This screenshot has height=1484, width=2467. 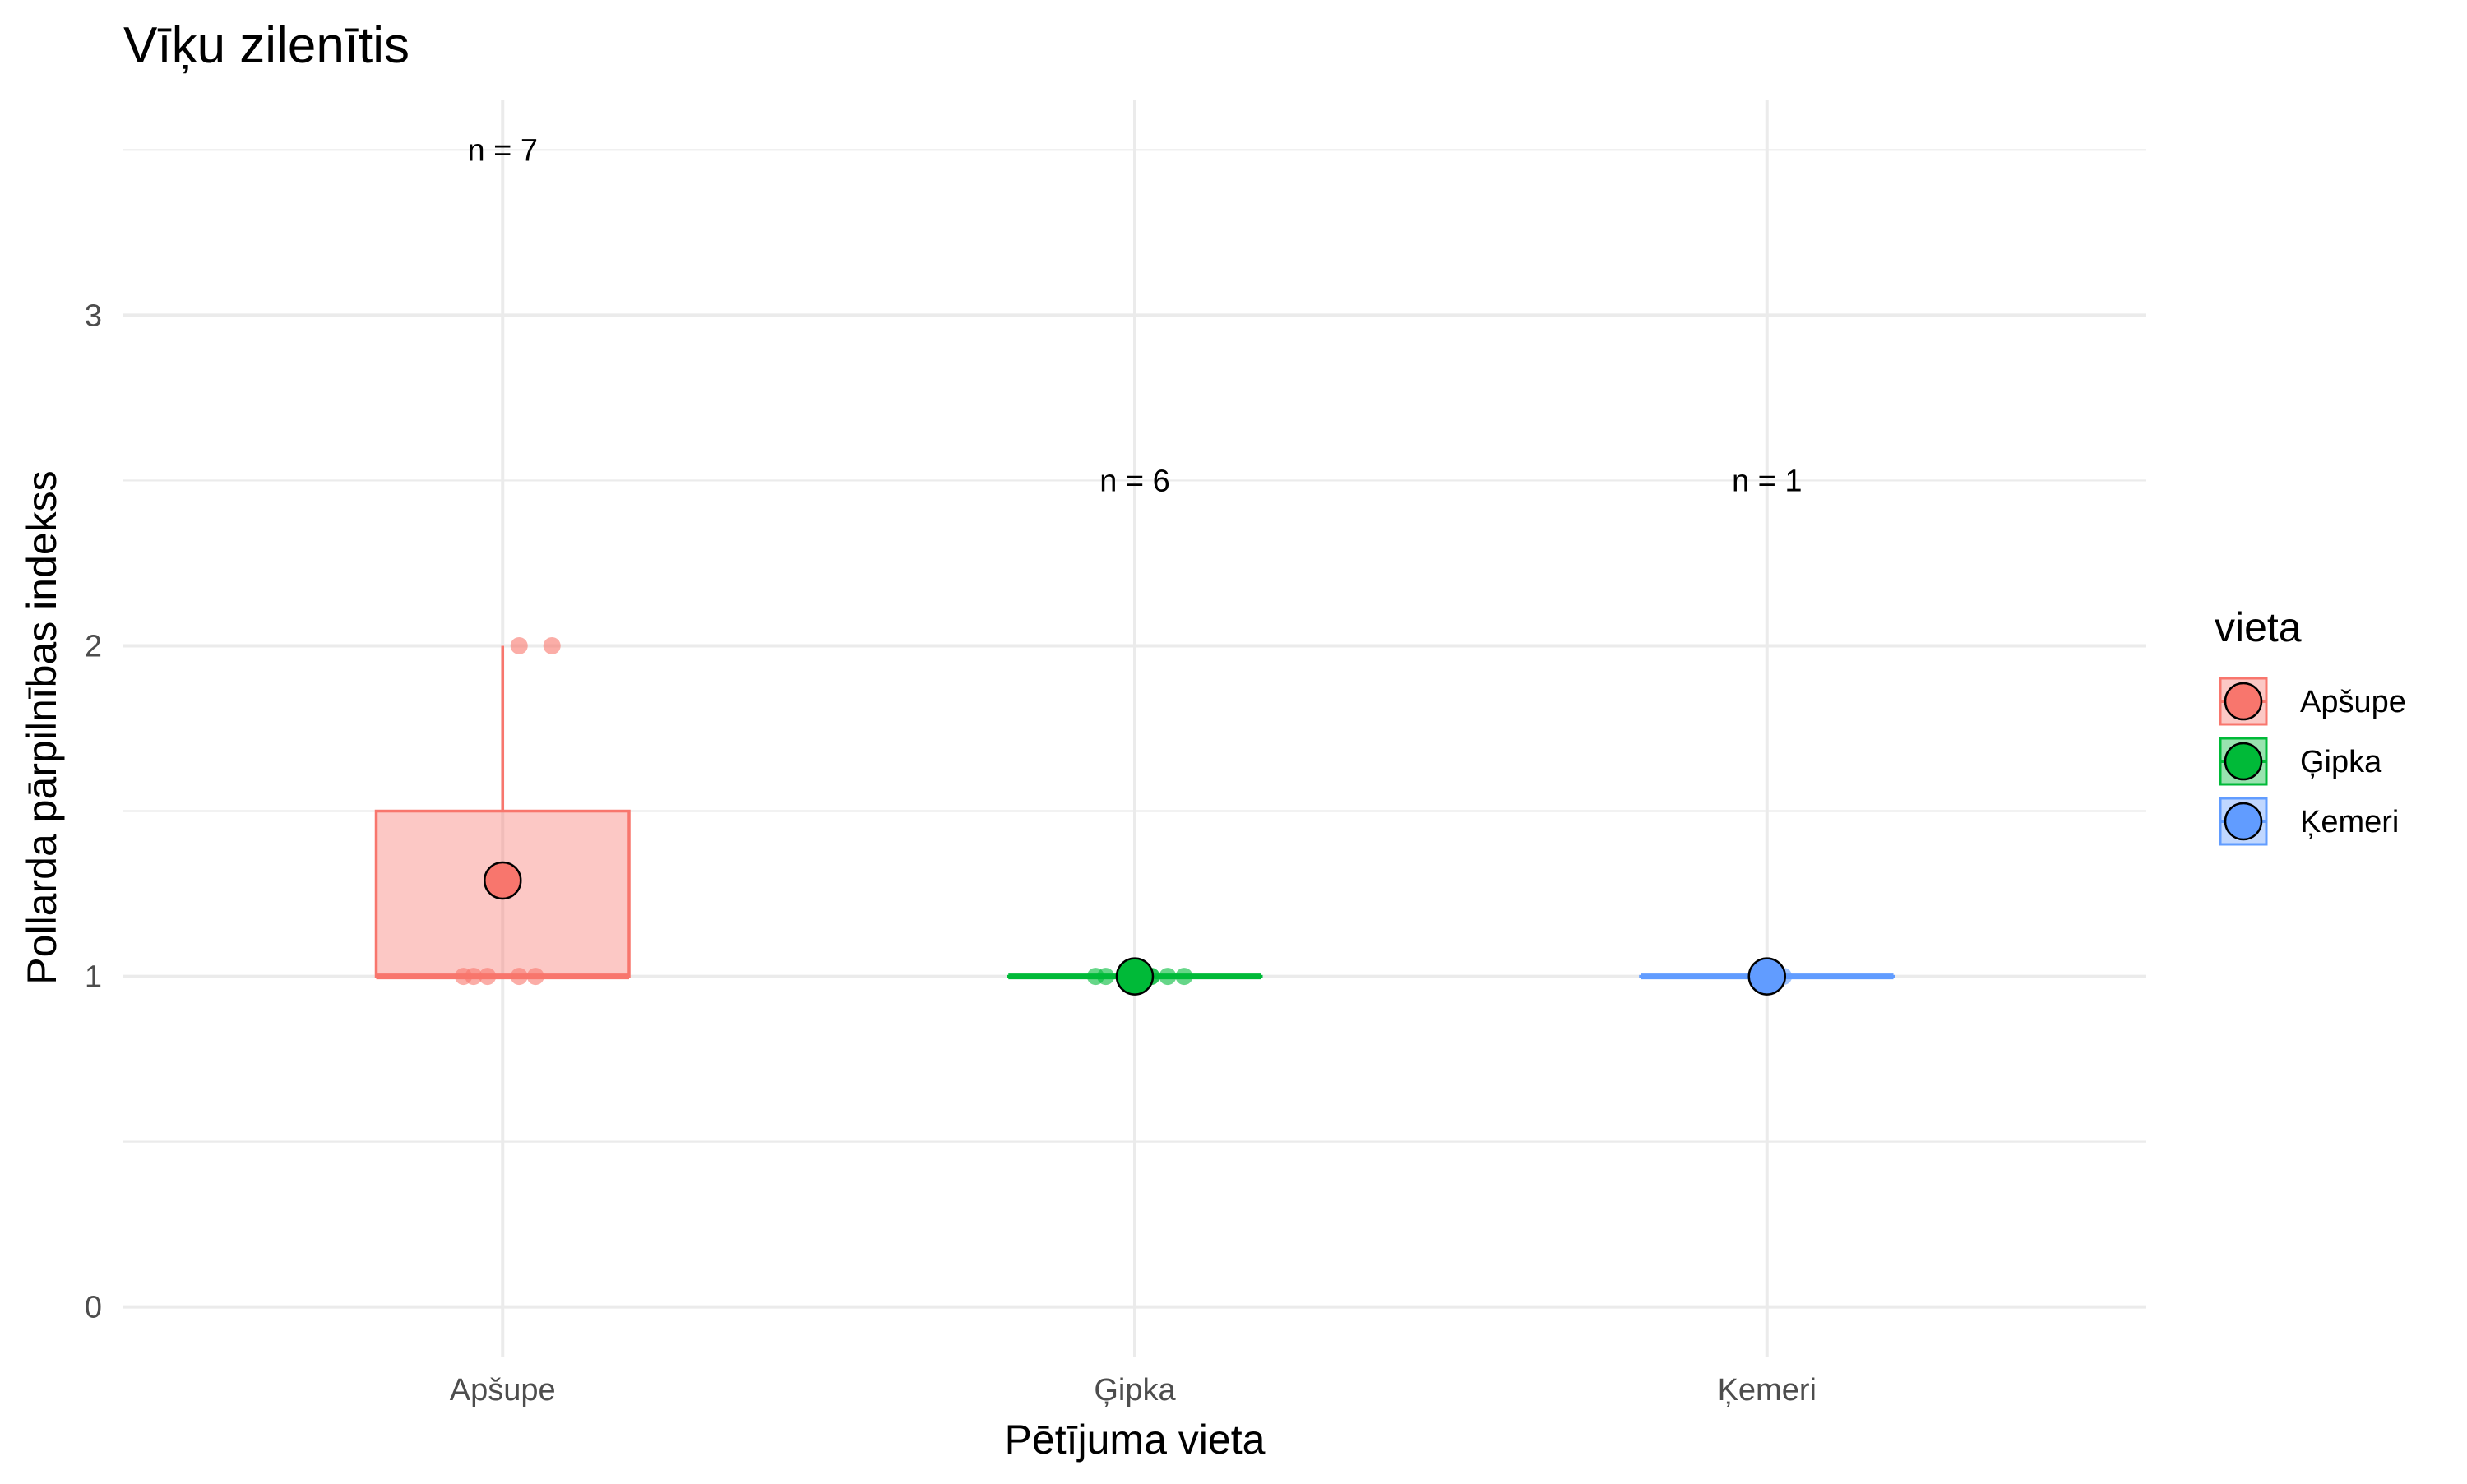 What do you see at coordinates (94, 978) in the screenshot?
I see `y-tick-label: 1` at bounding box center [94, 978].